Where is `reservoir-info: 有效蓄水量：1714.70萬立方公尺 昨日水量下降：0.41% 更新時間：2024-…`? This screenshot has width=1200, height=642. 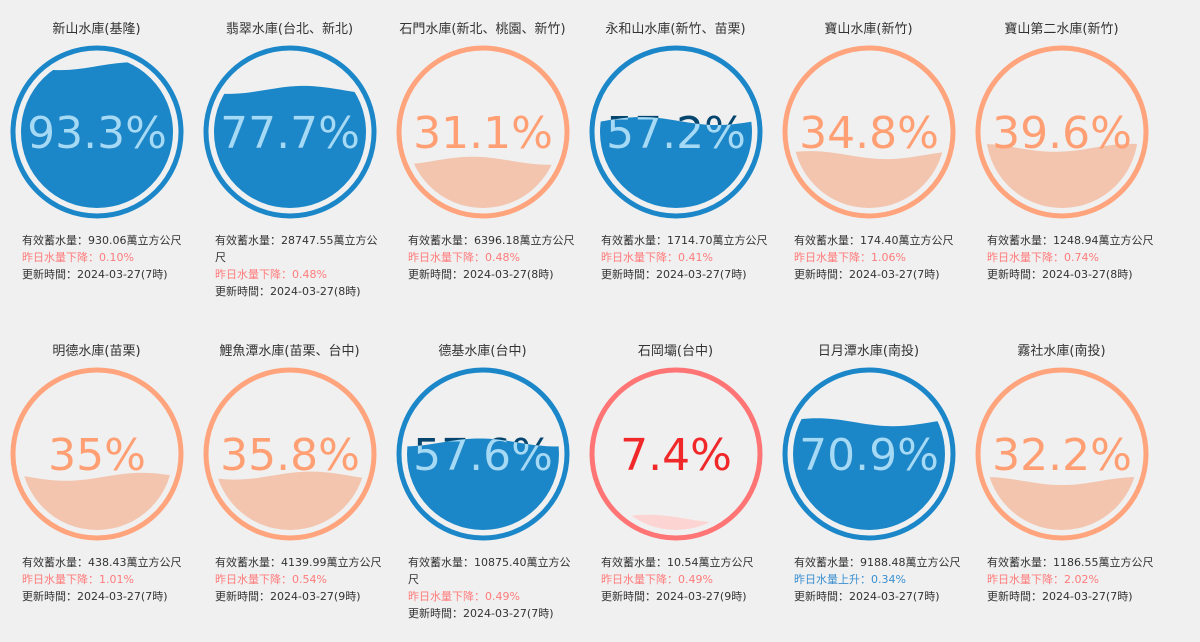
reservoir-info: 有效蓄水量：1714.70萬立方公尺 昨日水量下降：0.41% 更新時間：2024-… is located at coordinates (685, 257).